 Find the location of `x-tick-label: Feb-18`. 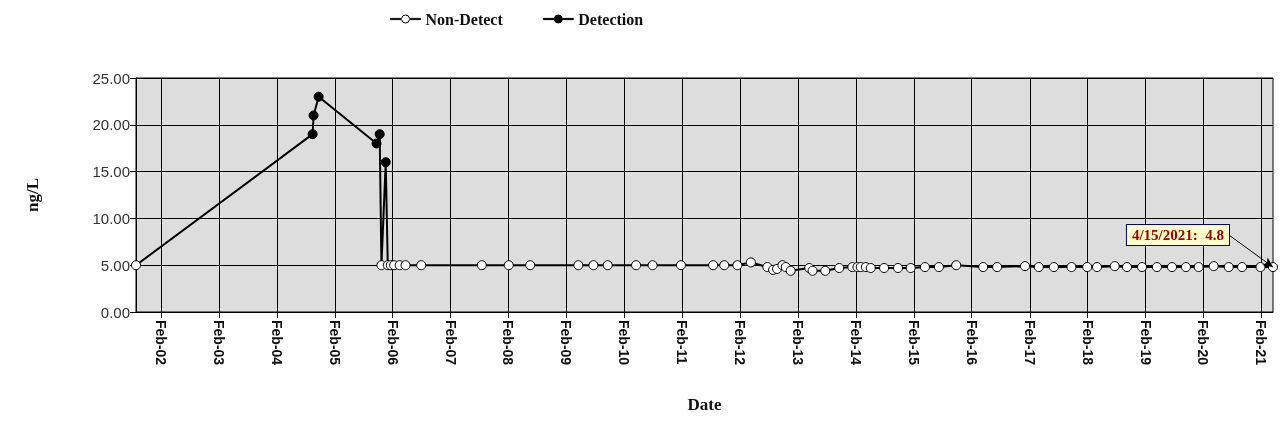

x-tick-label: Feb-18 is located at coordinates (1087, 343).